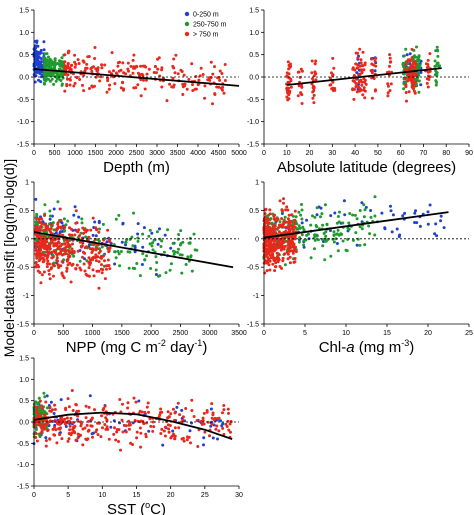 The height and width of the screenshot is (515, 474). Describe the element at coordinates (75, 153) in the screenshot. I see `x-tick-label: 1000` at that location.